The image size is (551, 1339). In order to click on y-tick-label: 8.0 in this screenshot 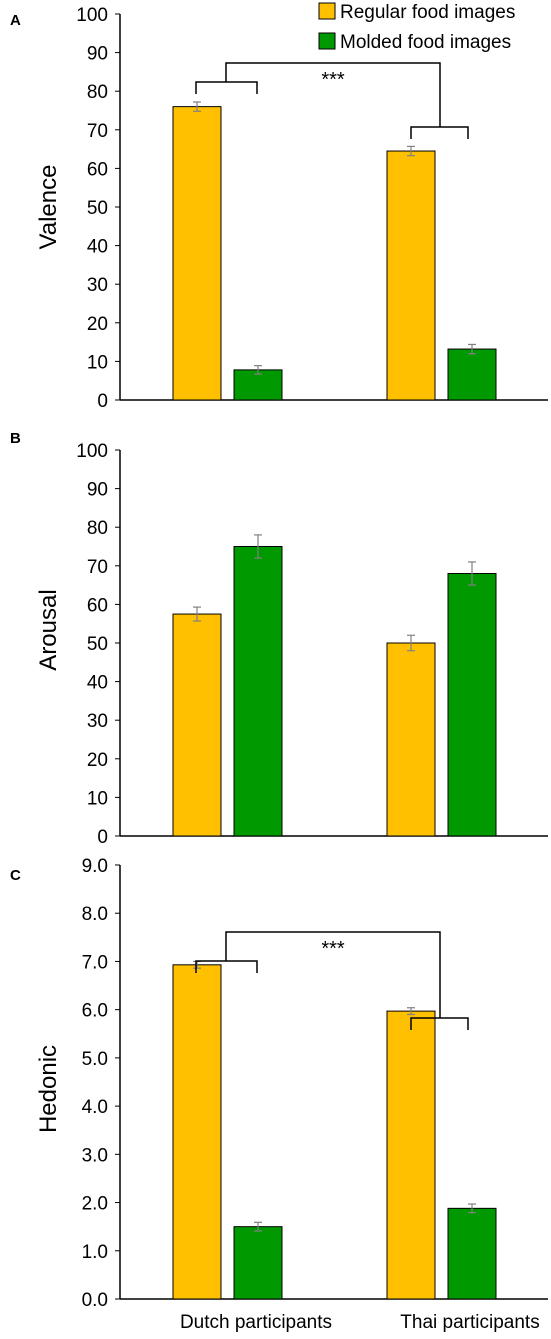, I will do `click(95, 914)`.